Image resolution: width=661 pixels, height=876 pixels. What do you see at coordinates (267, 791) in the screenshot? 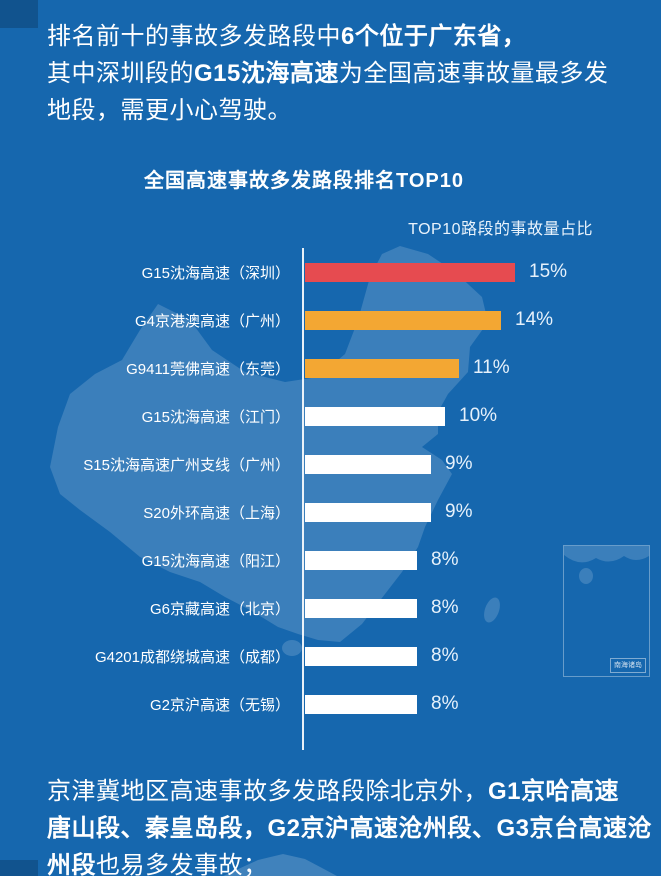
I see `outro-line1-normal: 京津冀地区高速事故多发路段除北京外，` at bounding box center [267, 791].